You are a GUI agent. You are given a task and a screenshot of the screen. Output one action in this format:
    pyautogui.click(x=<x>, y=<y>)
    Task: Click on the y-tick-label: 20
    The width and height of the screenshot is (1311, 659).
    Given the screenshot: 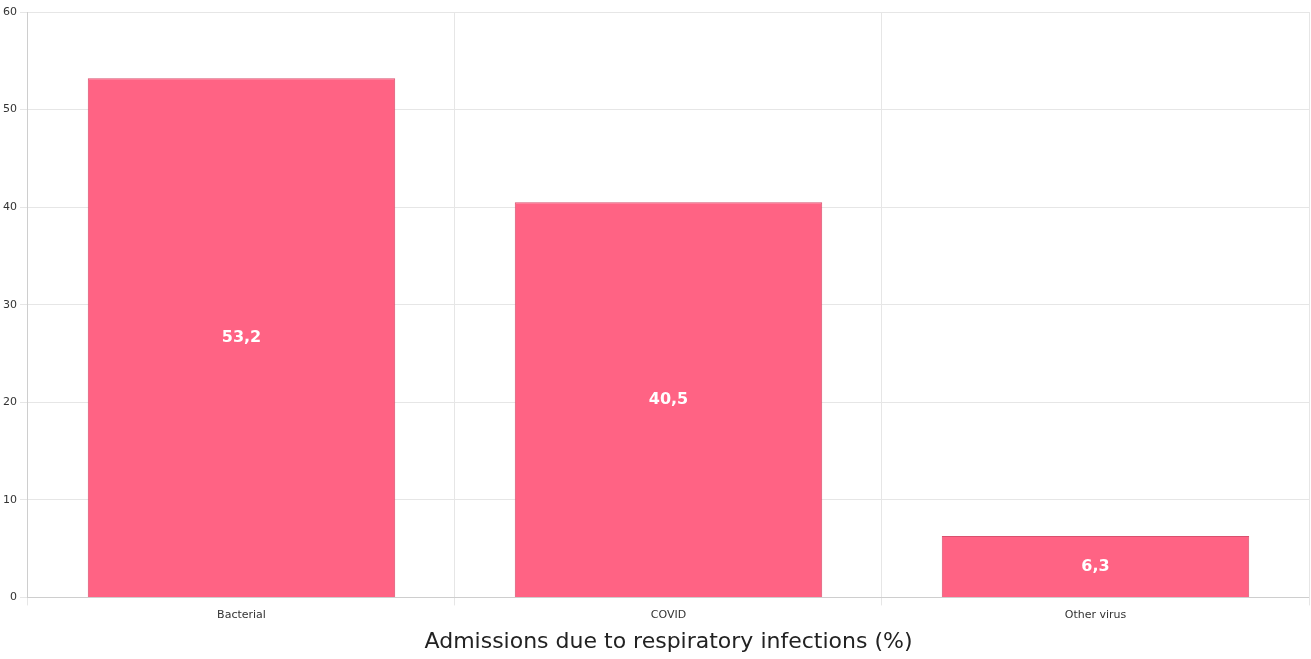 What is the action you would take?
    pyautogui.click(x=10, y=402)
    